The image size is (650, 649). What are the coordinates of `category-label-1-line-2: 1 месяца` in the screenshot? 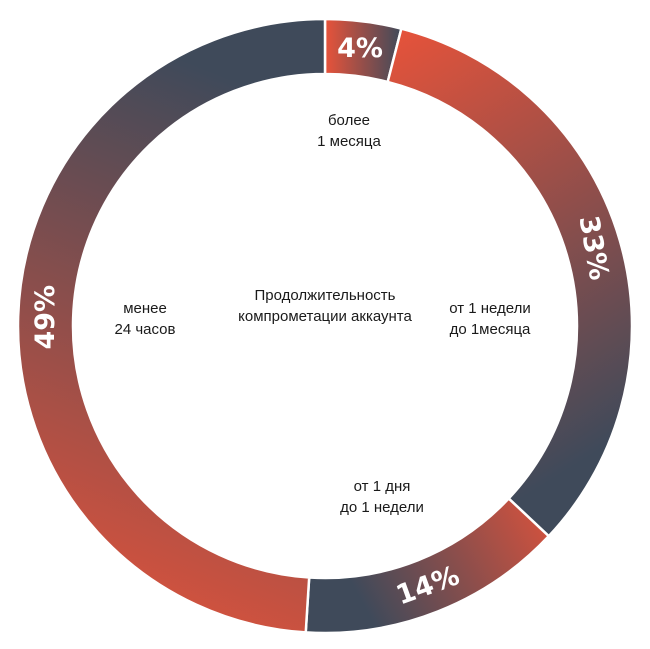 It's located at (349, 141).